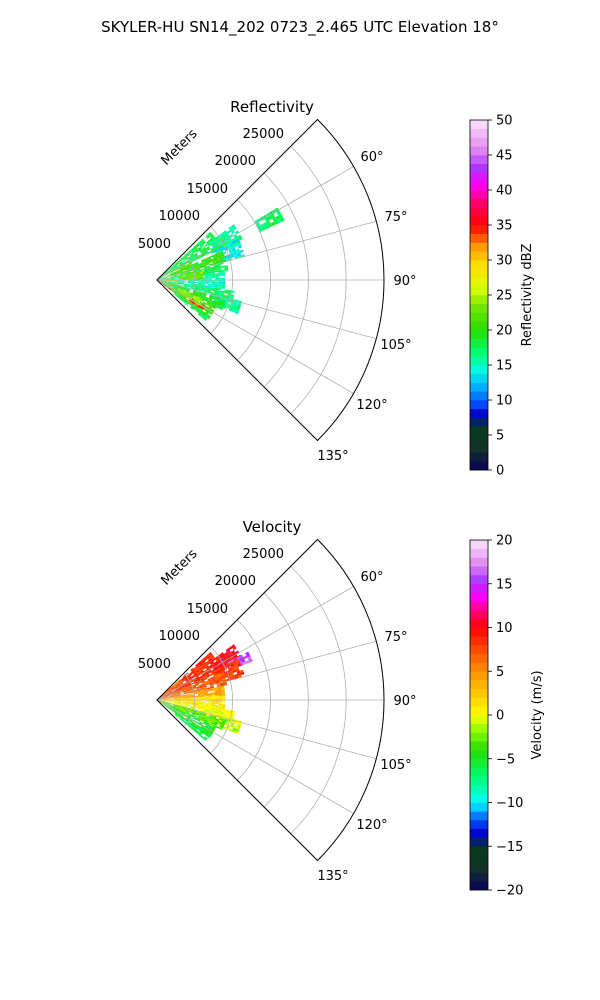 The height and width of the screenshot is (1000, 600). I want to click on azimuth-gridline, so click(255, 223).